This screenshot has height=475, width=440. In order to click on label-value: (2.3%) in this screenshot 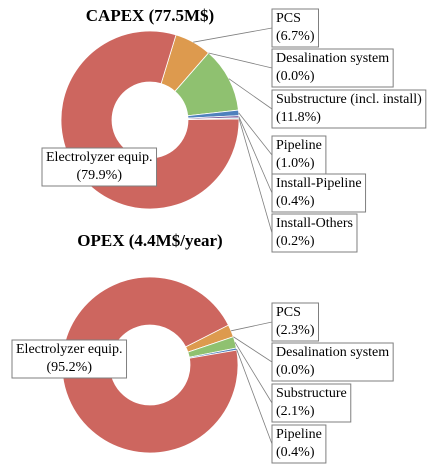, I will do `click(295, 330)`.